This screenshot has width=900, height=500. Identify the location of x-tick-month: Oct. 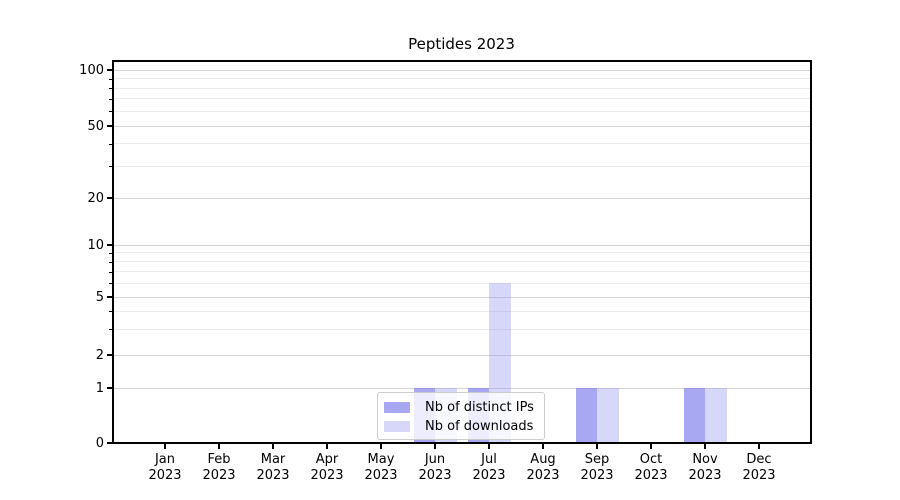
(651, 459).